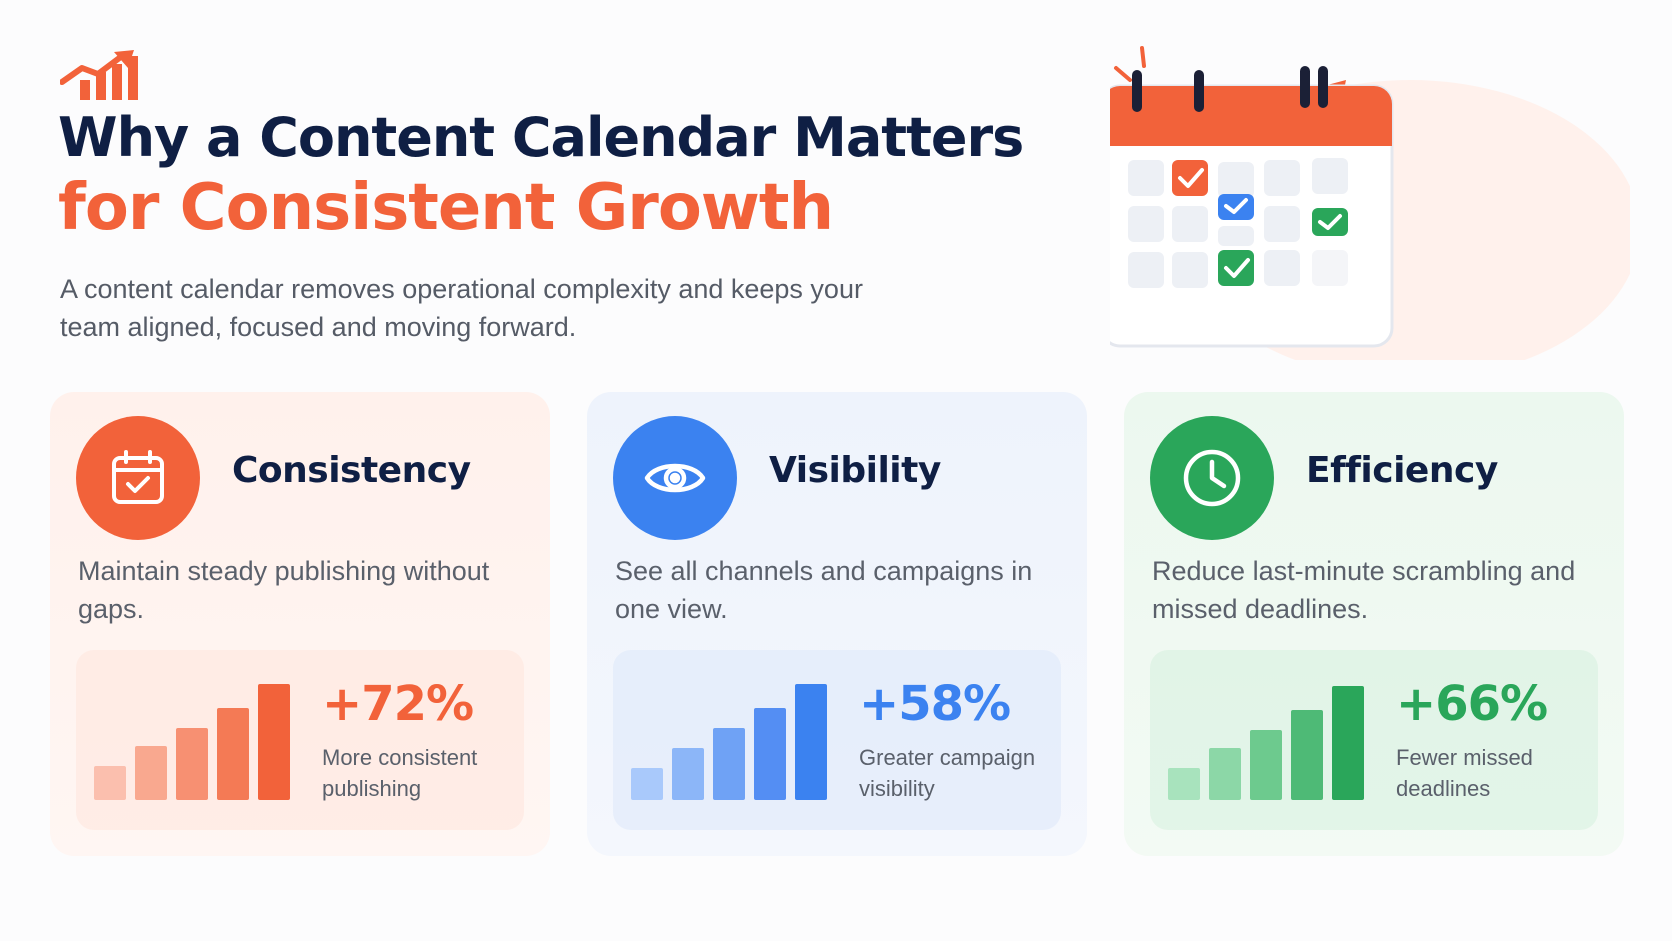 This screenshot has width=1672, height=941. Describe the element at coordinates (400, 773) in the screenshot. I see `stat-label: More consistent publishing` at that location.